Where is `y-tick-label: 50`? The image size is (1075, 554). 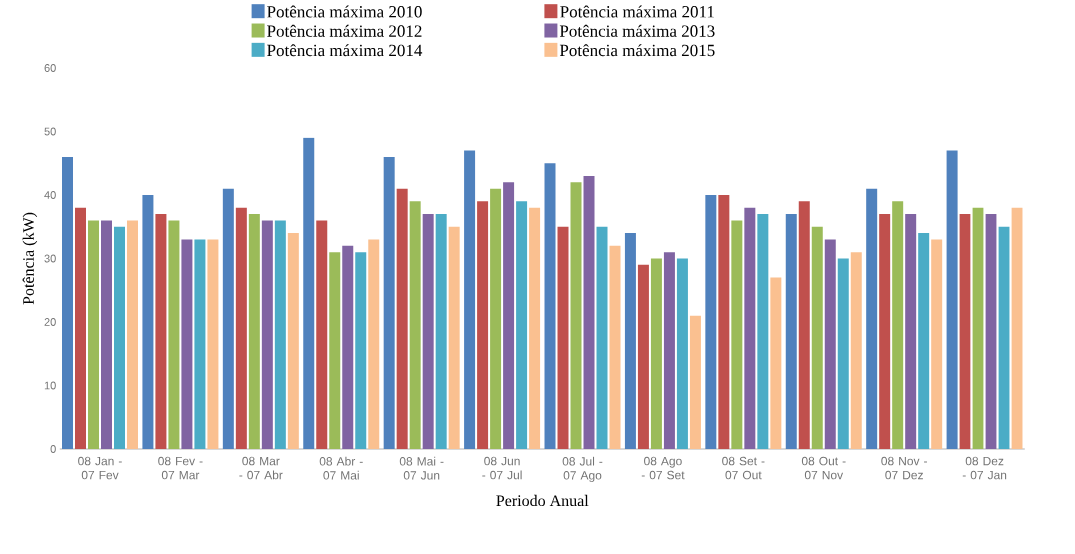 y-tick-label: 50 is located at coordinates (50, 131).